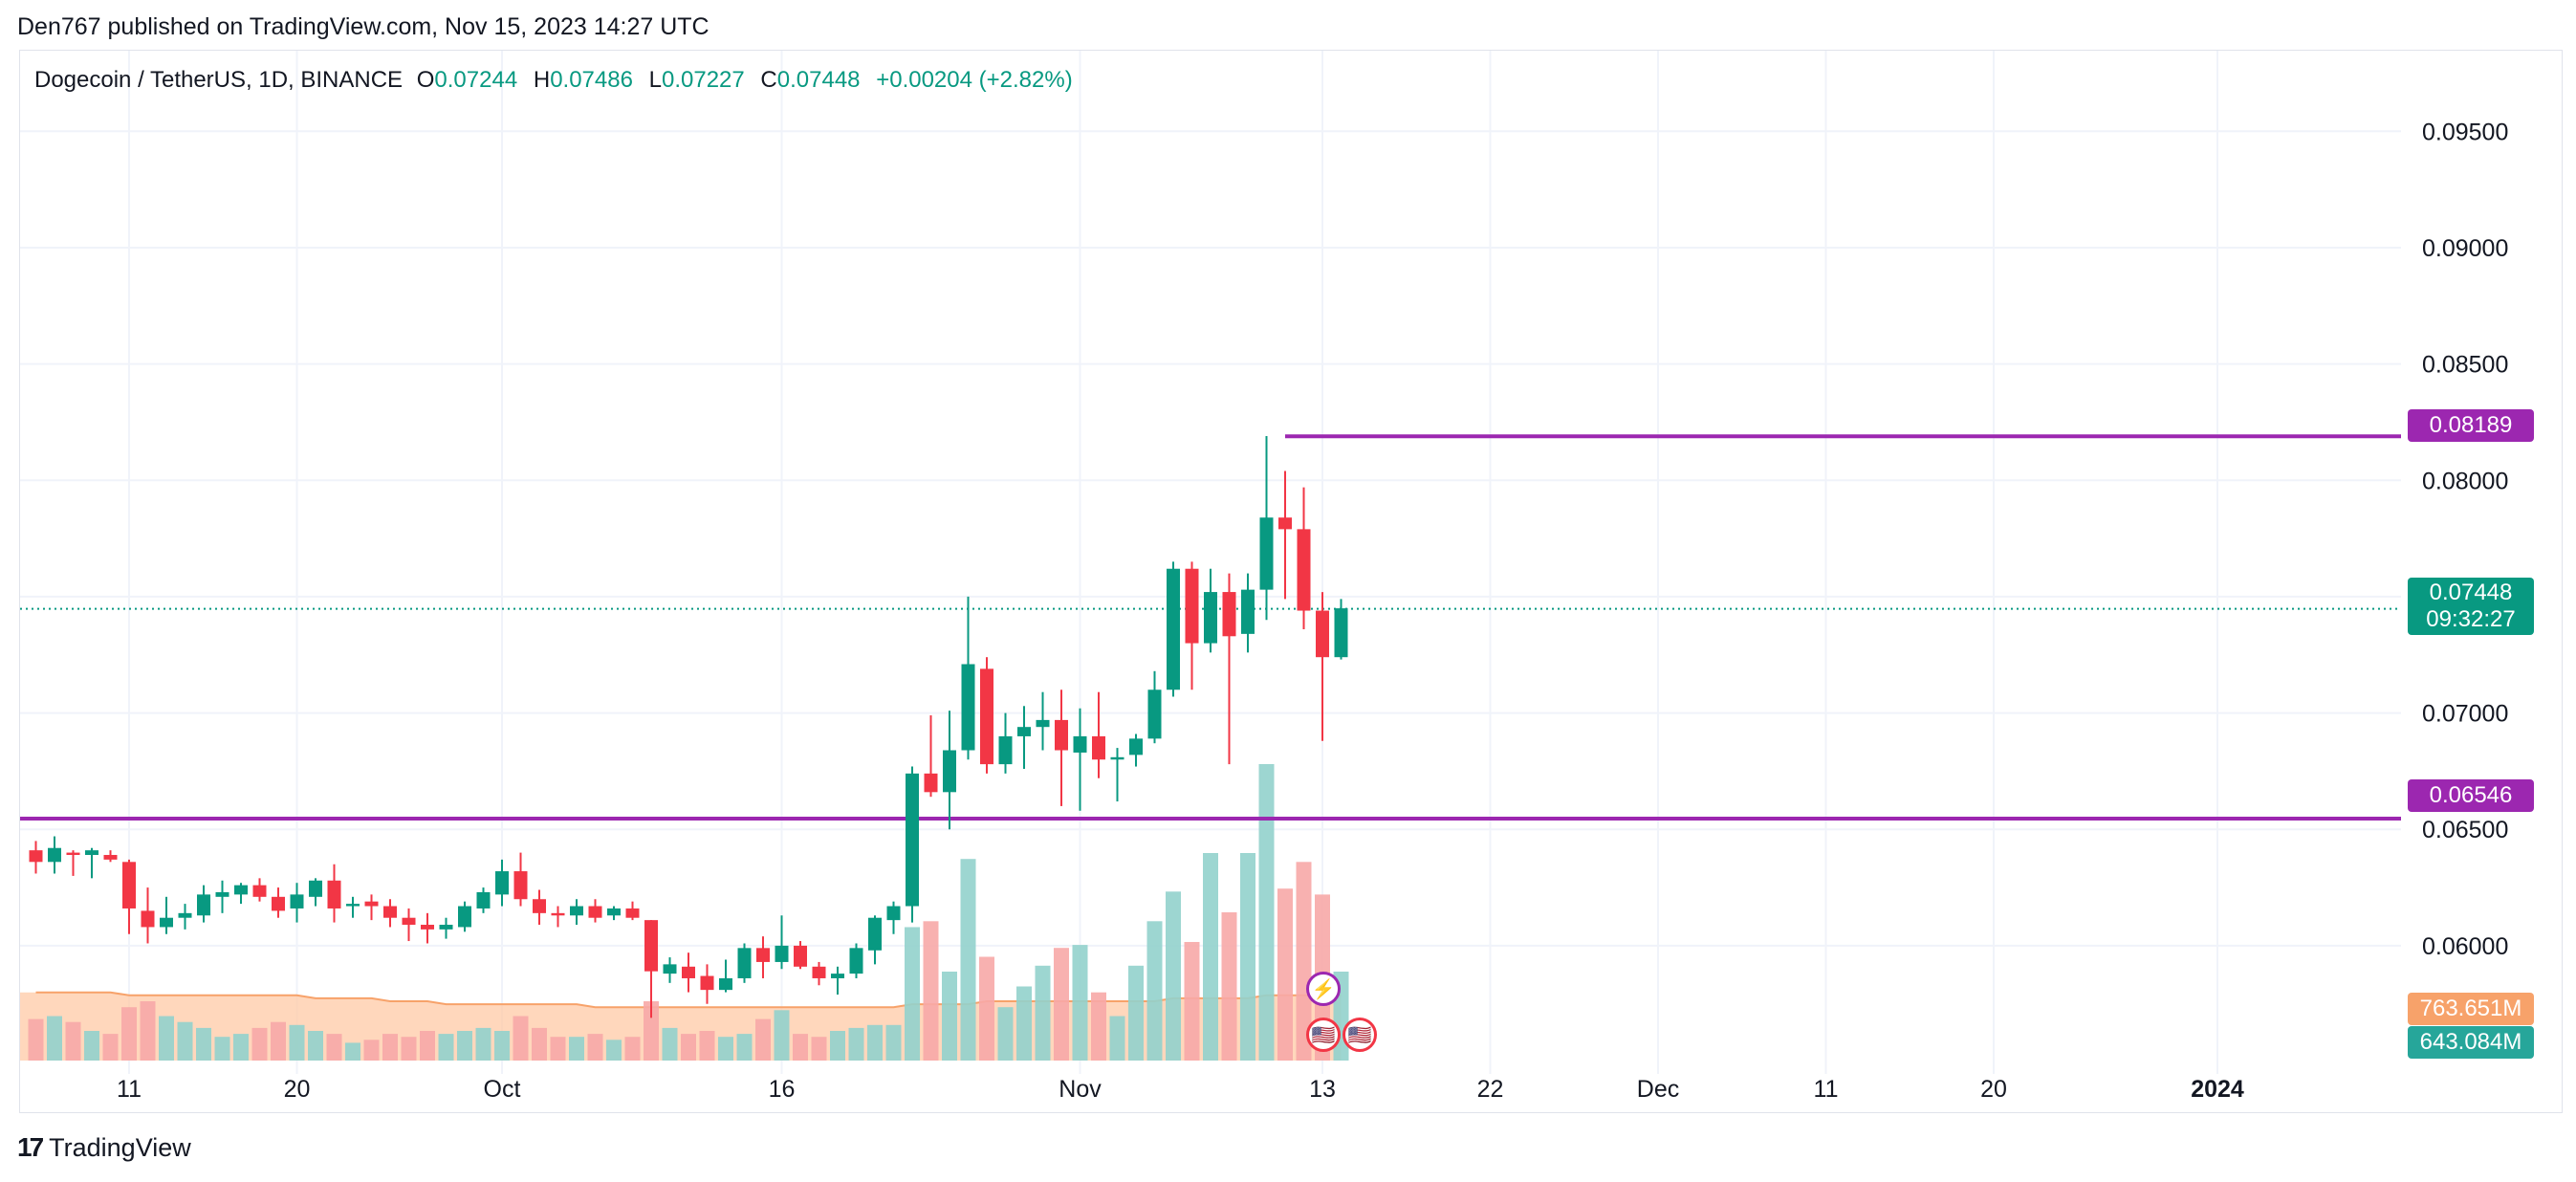 The height and width of the screenshot is (1182, 2576). I want to click on low-value: 0.07227, so click(703, 80).